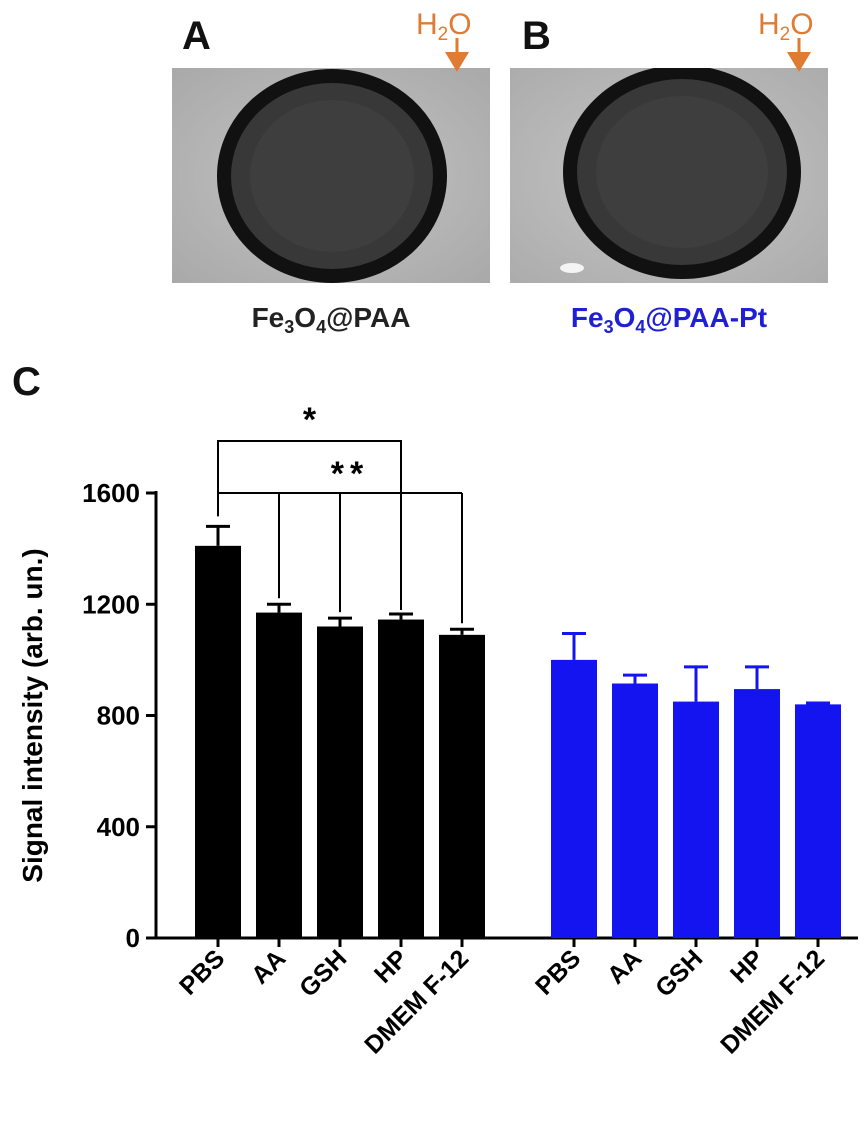  I want to click on mri-image-b, so click(669, 175).